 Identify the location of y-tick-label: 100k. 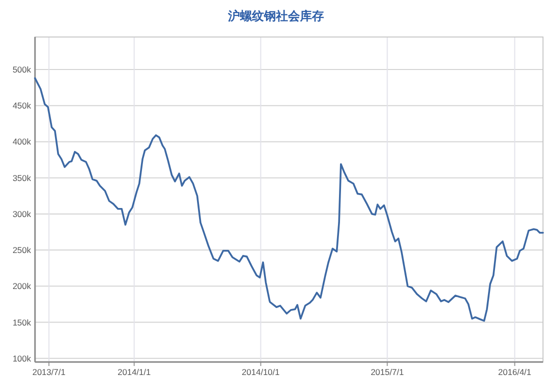
(22, 358).